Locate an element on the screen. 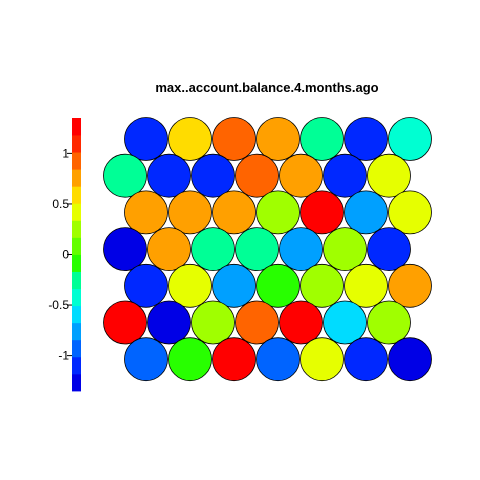  color-scale-tick-label: 1 is located at coordinates (65, 153).